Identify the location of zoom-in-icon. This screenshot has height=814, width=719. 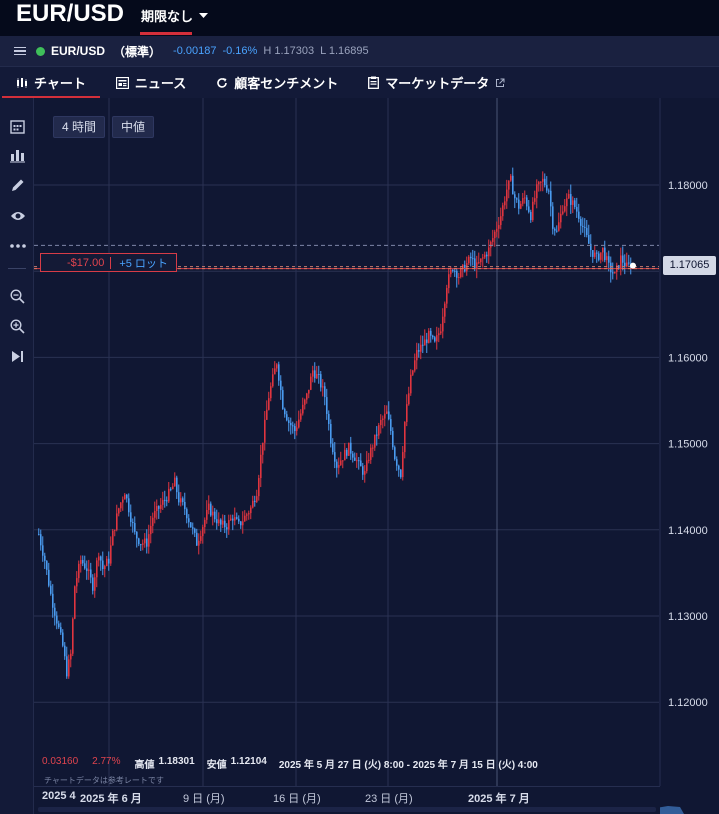
(17, 326).